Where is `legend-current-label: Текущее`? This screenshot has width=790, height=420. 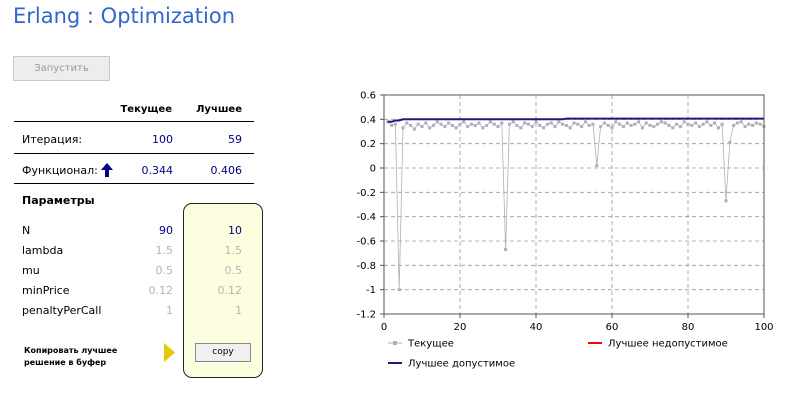
legend-current-label: Текущее is located at coordinates (430, 344).